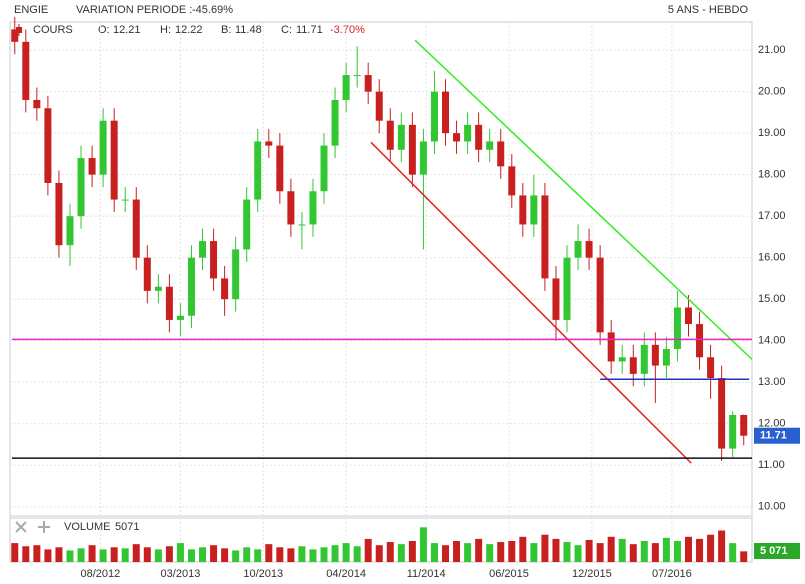 The width and height of the screenshot is (805, 584). I want to click on low-value: 11.48, so click(248, 30).